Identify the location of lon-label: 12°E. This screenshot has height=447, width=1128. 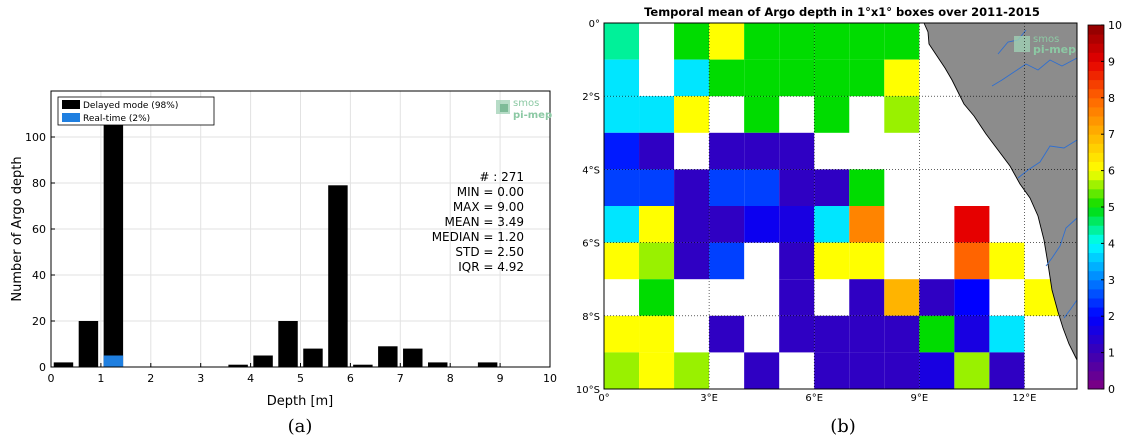
(1024, 398).